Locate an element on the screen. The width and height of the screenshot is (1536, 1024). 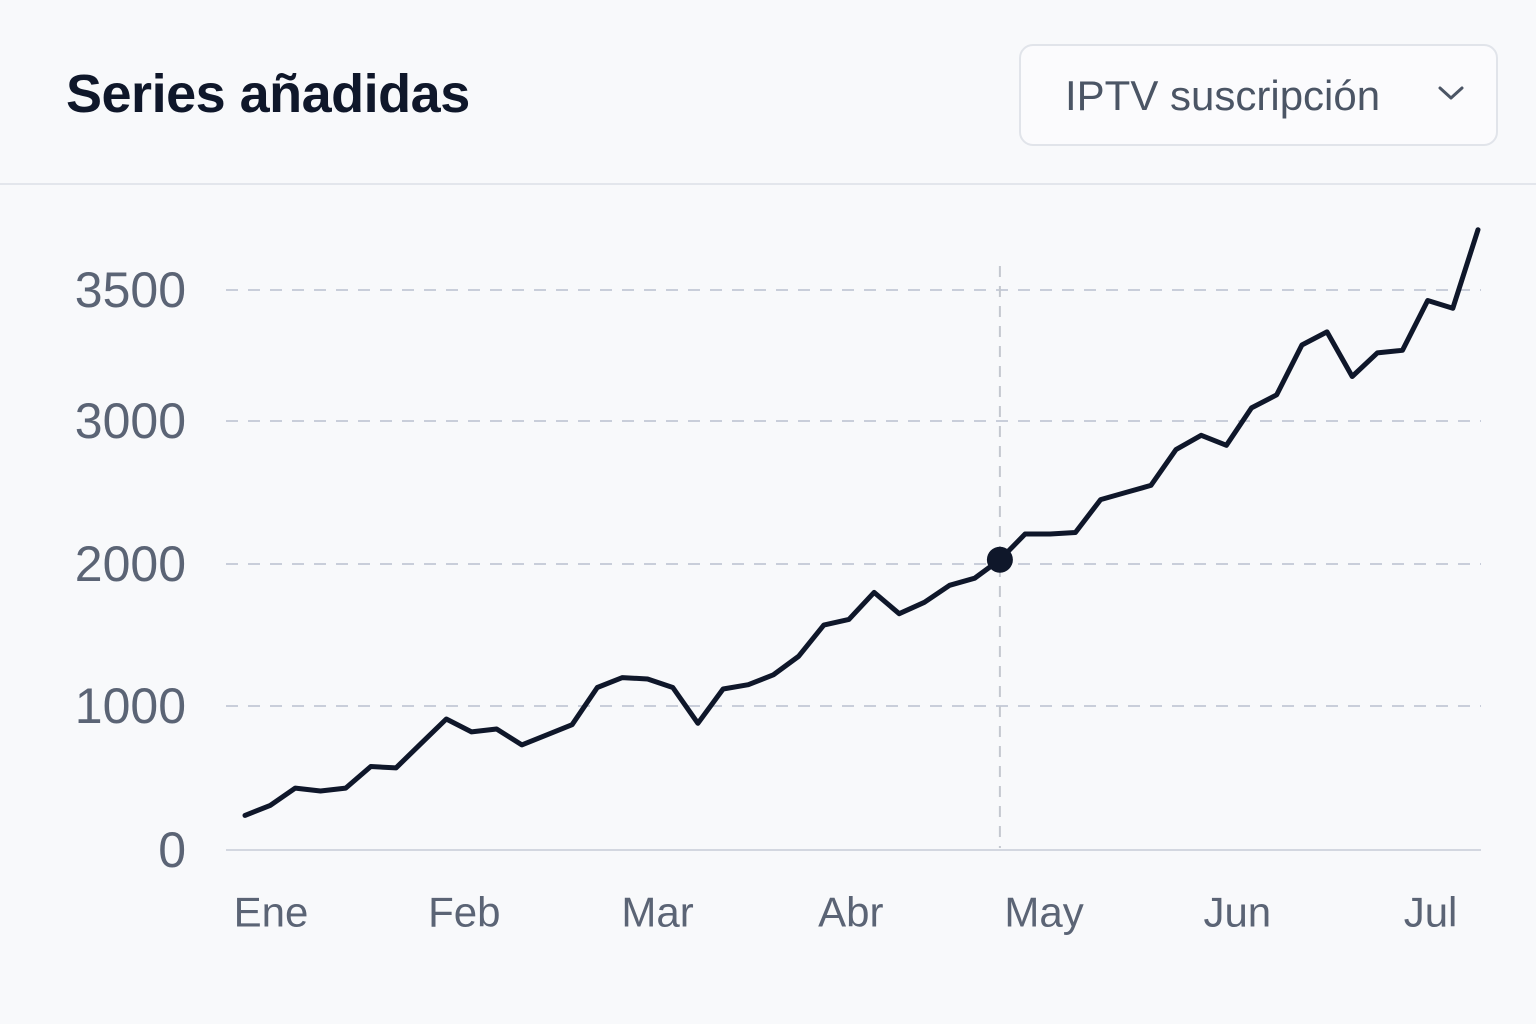
x-tick-label: Abr is located at coordinates (850, 912).